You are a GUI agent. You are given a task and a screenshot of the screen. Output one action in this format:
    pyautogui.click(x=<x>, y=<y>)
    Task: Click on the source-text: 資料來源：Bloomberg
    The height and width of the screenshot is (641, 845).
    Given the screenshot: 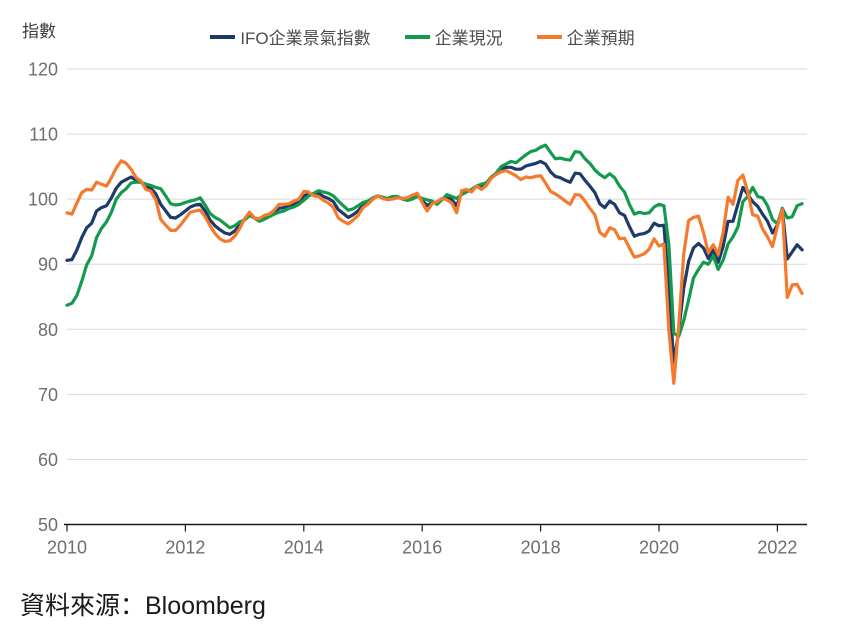 What is the action you would take?
    pyautogui.click(x=143, y=606)
    